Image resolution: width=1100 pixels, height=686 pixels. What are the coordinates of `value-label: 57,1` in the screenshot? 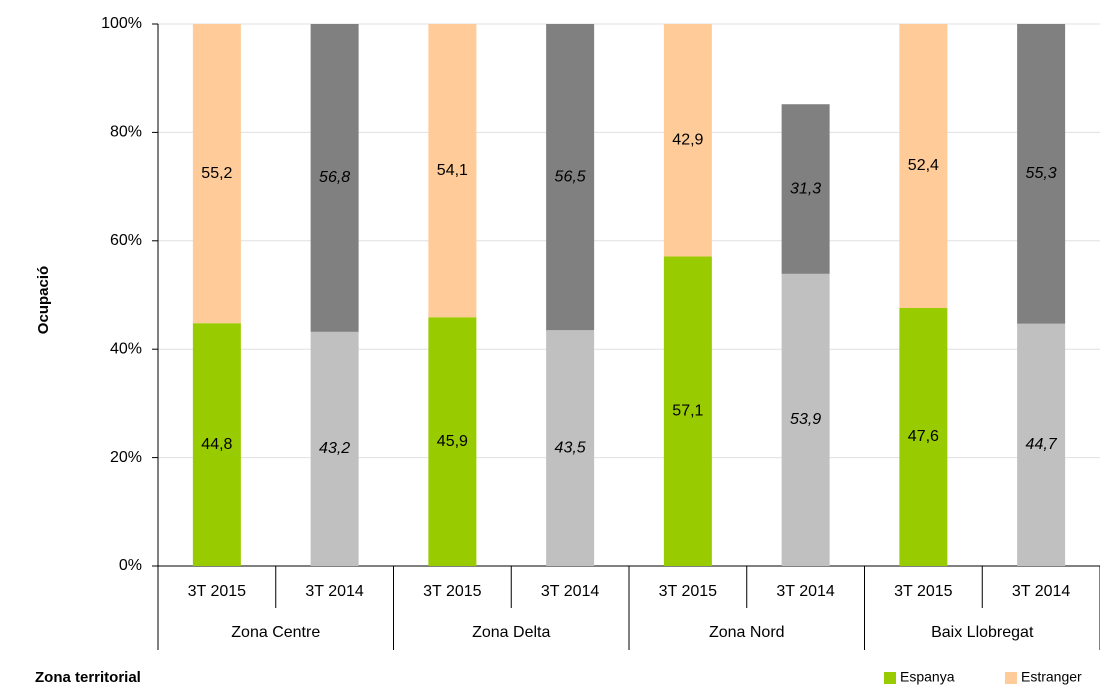 It's located at (687, 410).